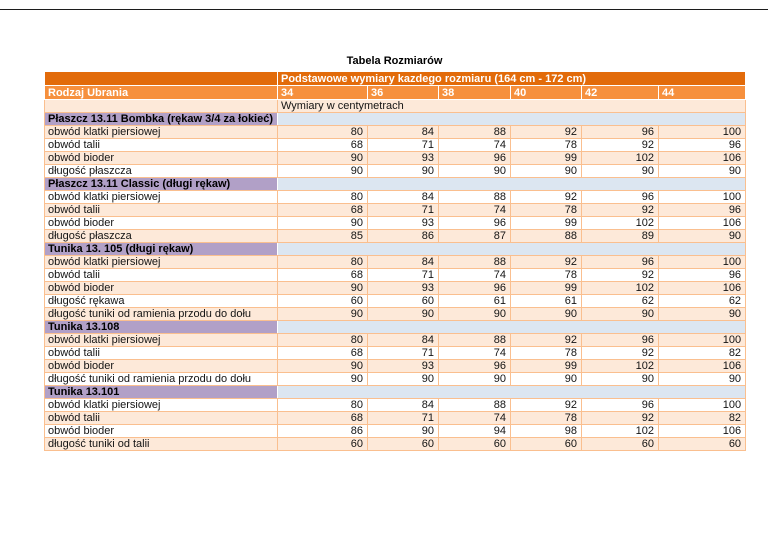  Describe the element at coordinates (161, 301) in the screenshot. I see `row-label: długość rękawa` at that location.